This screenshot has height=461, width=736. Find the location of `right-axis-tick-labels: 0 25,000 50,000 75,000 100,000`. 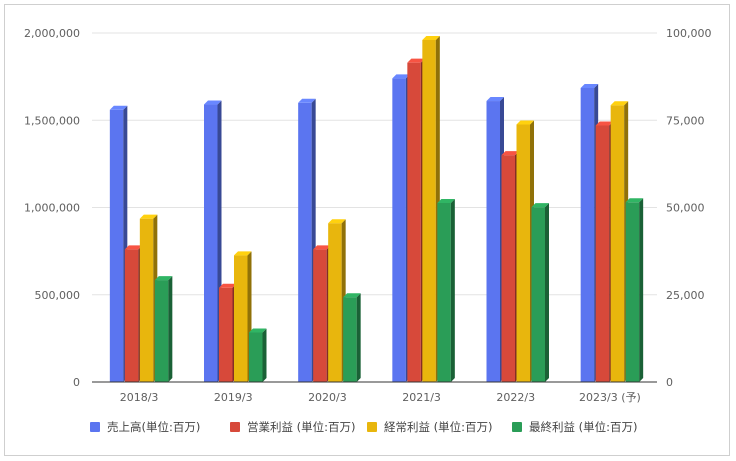

right-axis-tick-labels: 0 25,000 50,000 75,000 100,000 is located at coordinates (689, 208).